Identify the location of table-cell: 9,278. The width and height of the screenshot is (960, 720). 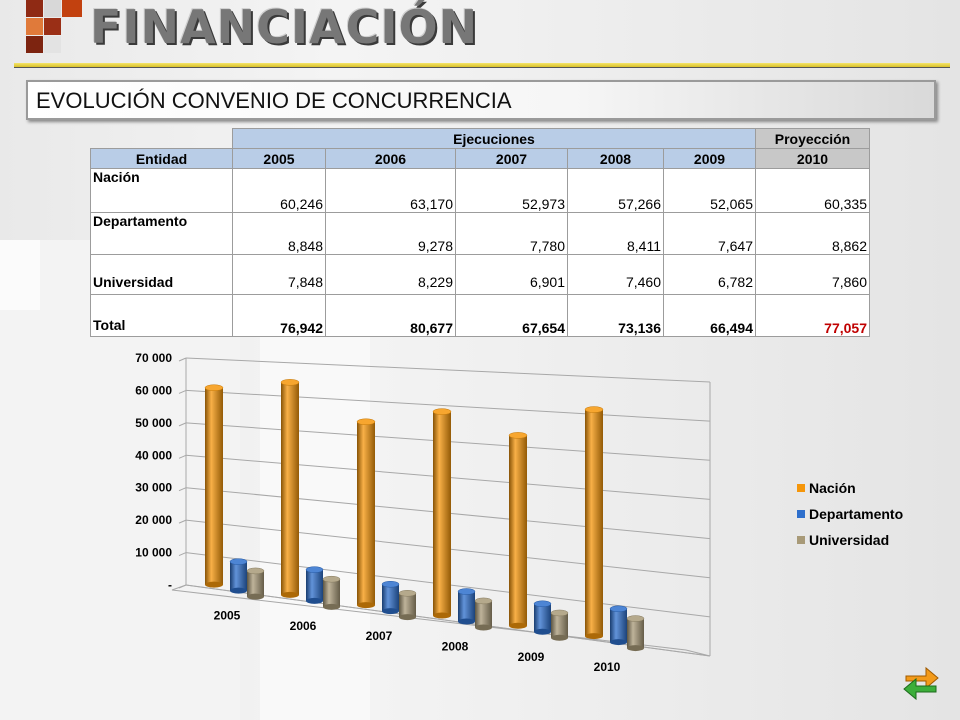
(390, 233).